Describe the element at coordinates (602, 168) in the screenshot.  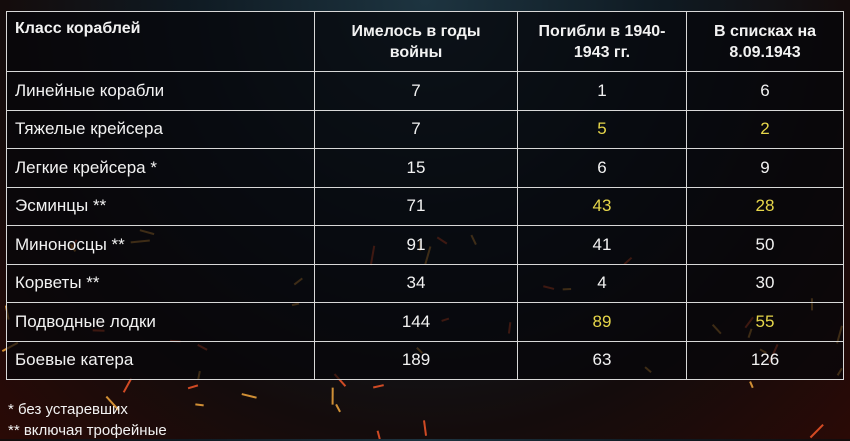
I see `cell-lost: 6` at that location.